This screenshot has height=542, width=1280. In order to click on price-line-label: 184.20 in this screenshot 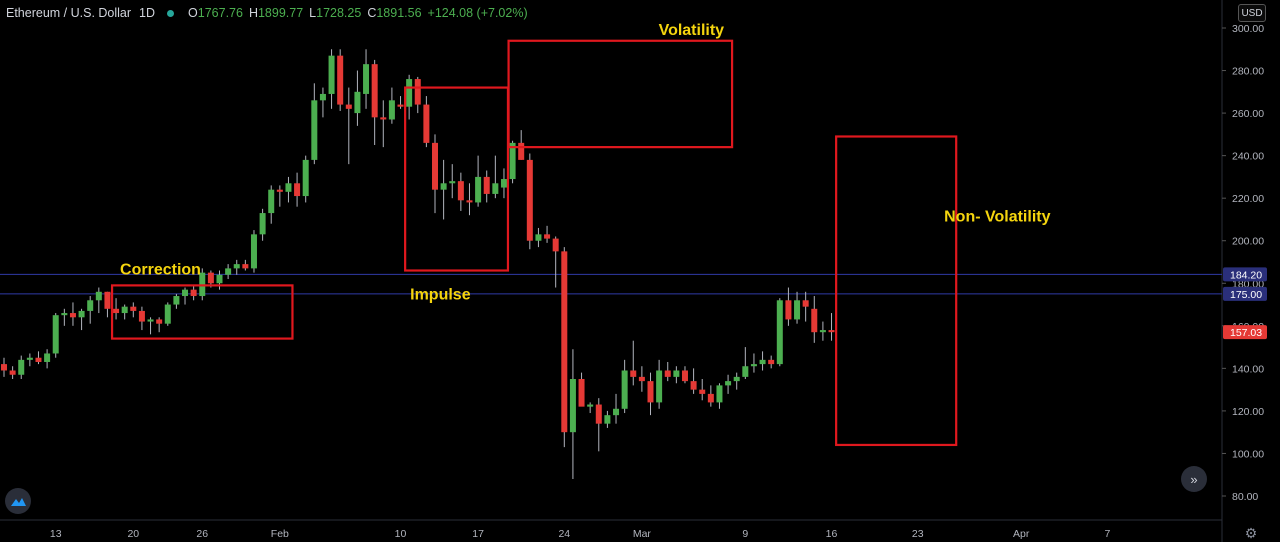, I will do `click(1246, 275)`.